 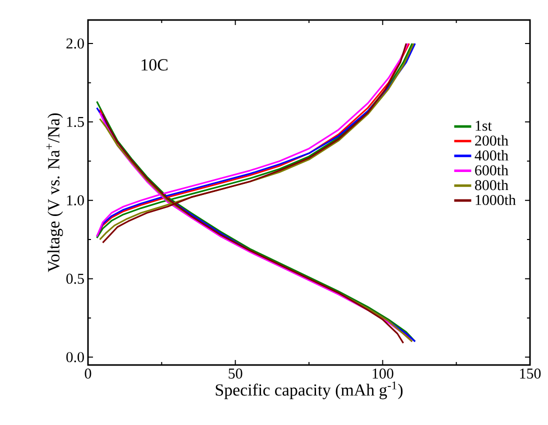 What do you see at coordinates (491, 155) in the screenshot?
I see `legend-label: 400th` at bounding box center [491, 155].